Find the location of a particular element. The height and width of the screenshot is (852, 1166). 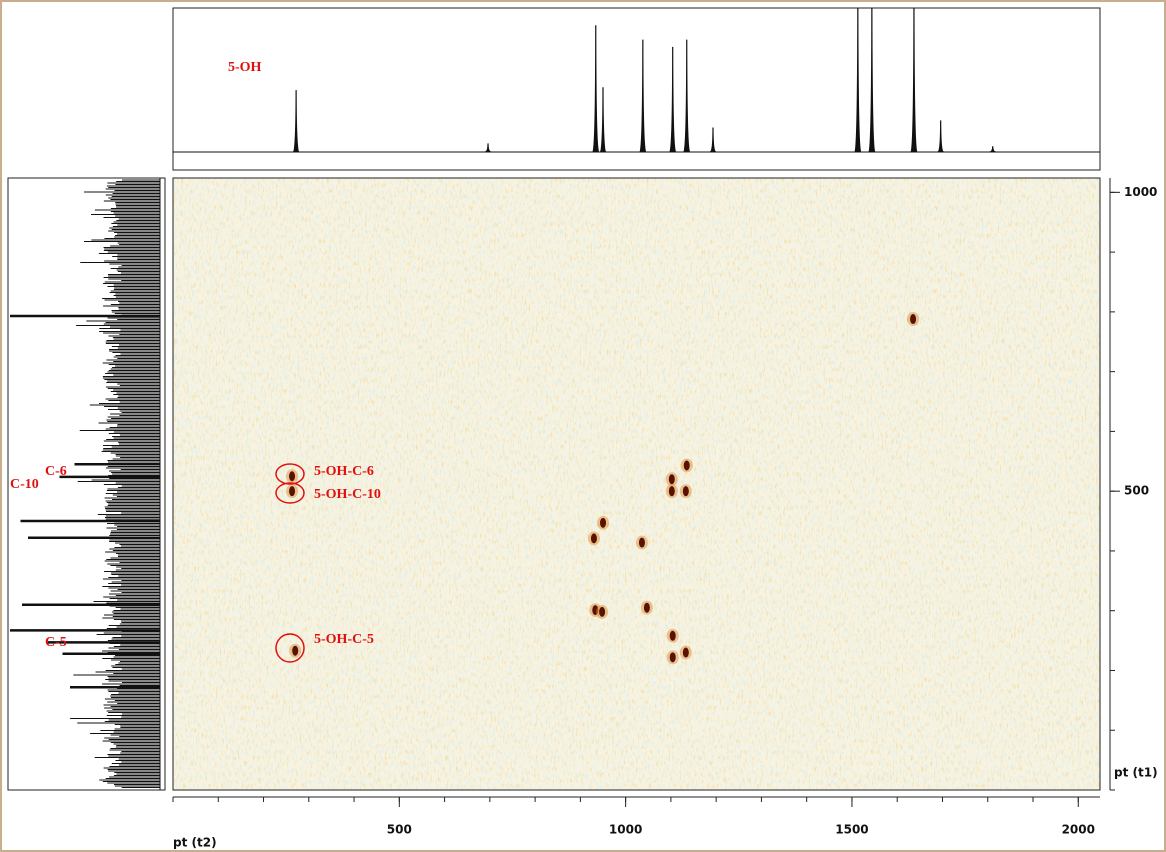

x-tick-label: 1500 is located at coordinates (851, 830).